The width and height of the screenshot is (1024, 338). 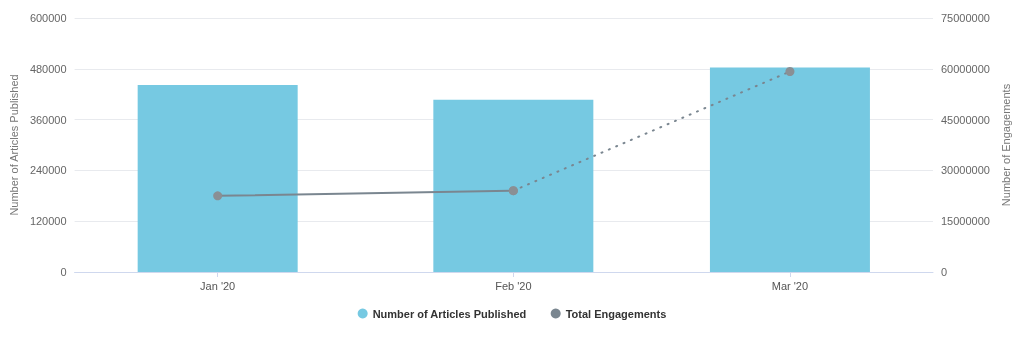 What do you see at coordinates (965, 18) in the screenshot?
I see `y2-tick-label: 75000000` at bounding box center [965, 18].